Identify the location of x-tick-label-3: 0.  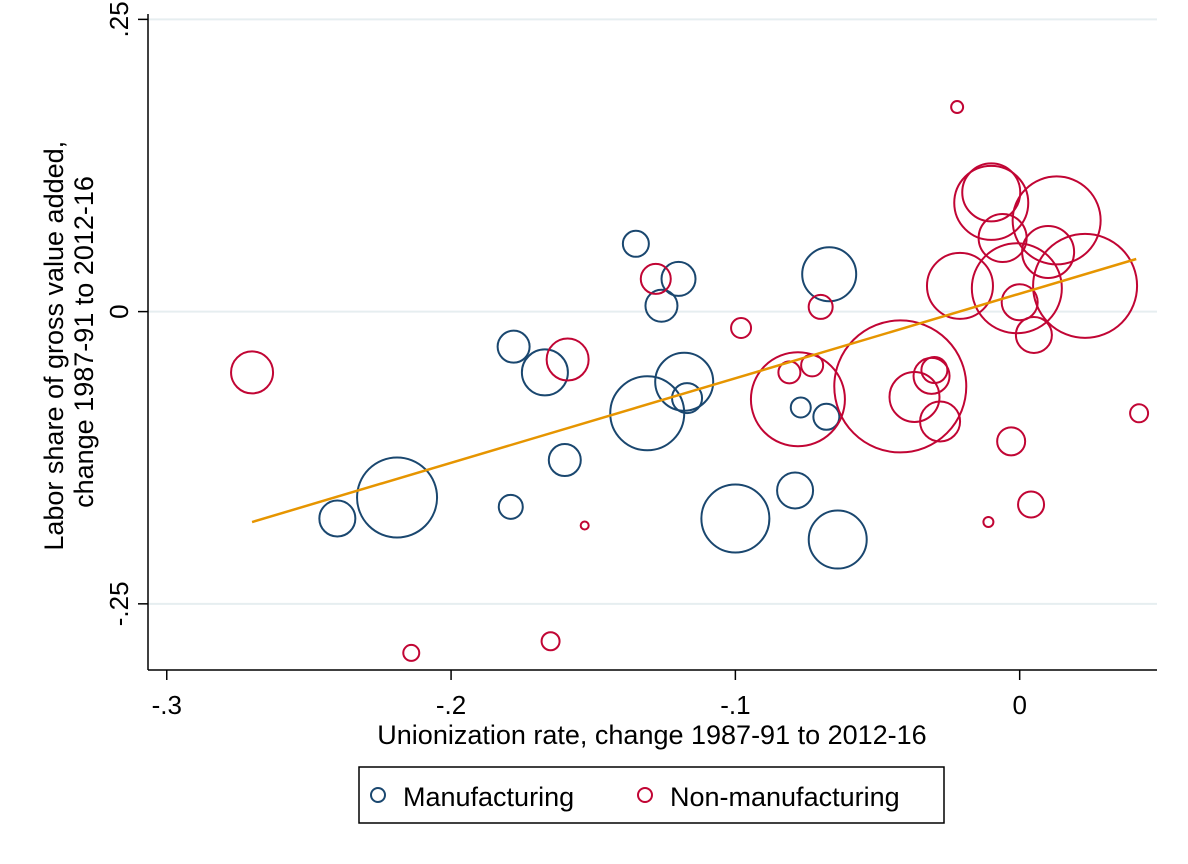
(1019, 705).